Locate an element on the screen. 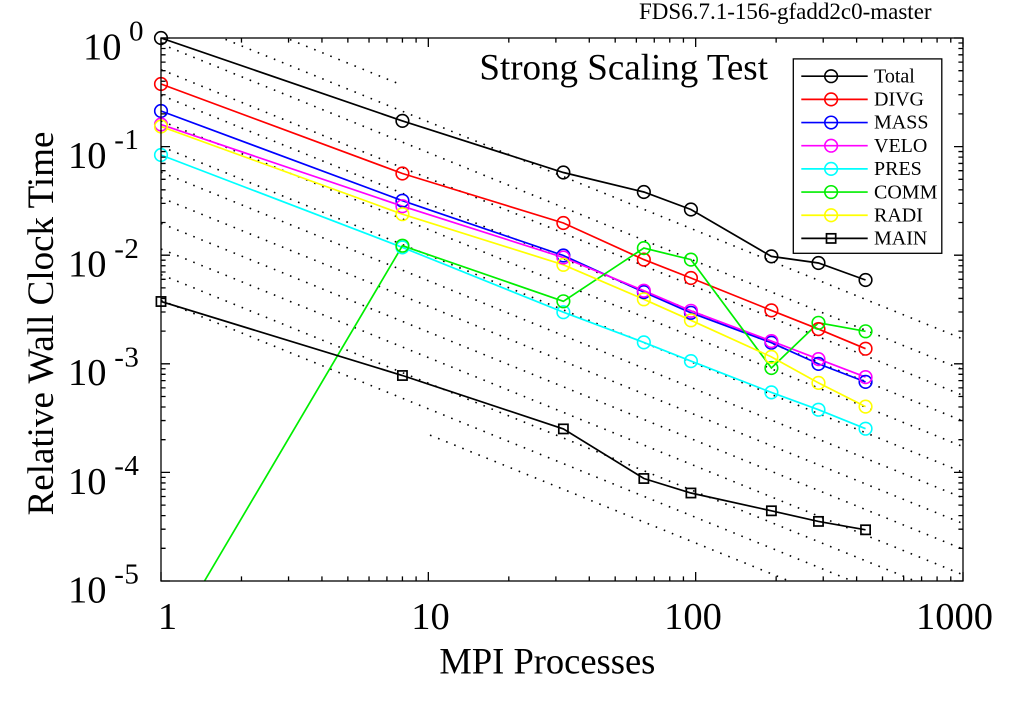 The image size is (1028, 701). svg-text: -5 is located at coordinates (126, 575).